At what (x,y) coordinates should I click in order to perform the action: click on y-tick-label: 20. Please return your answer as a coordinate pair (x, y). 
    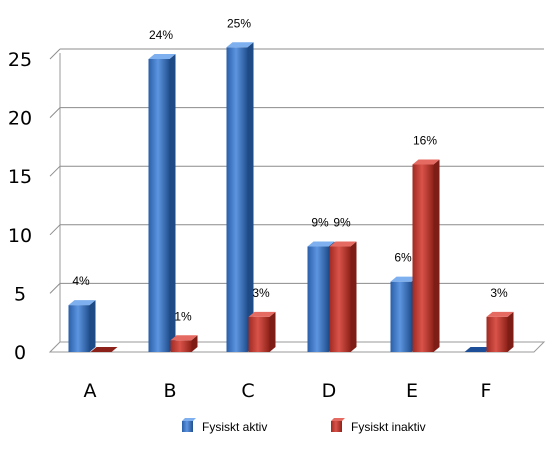
    Looking at the image, I should click on (20, 119).